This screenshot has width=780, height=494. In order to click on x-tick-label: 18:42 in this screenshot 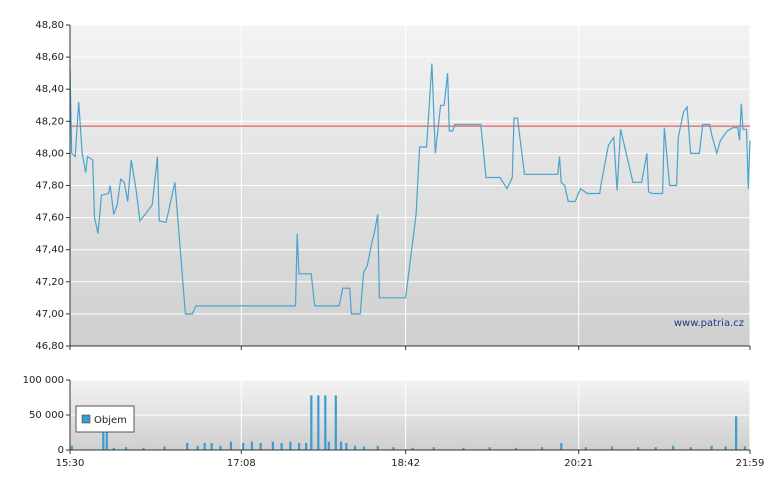, I will do `click(405, 463)`.